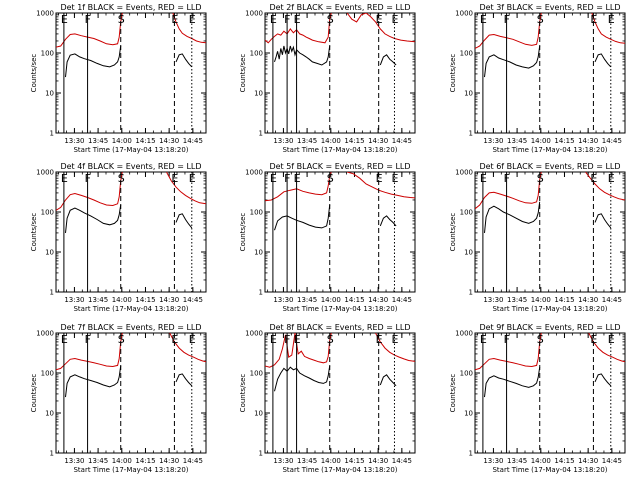 The height and width of the screenshot is (484, 640). Describe the element at coordinates (339, 7) in the screenshot. I see `chart-title: Det 2f BLACK = Events, RED = LLD` at that location.